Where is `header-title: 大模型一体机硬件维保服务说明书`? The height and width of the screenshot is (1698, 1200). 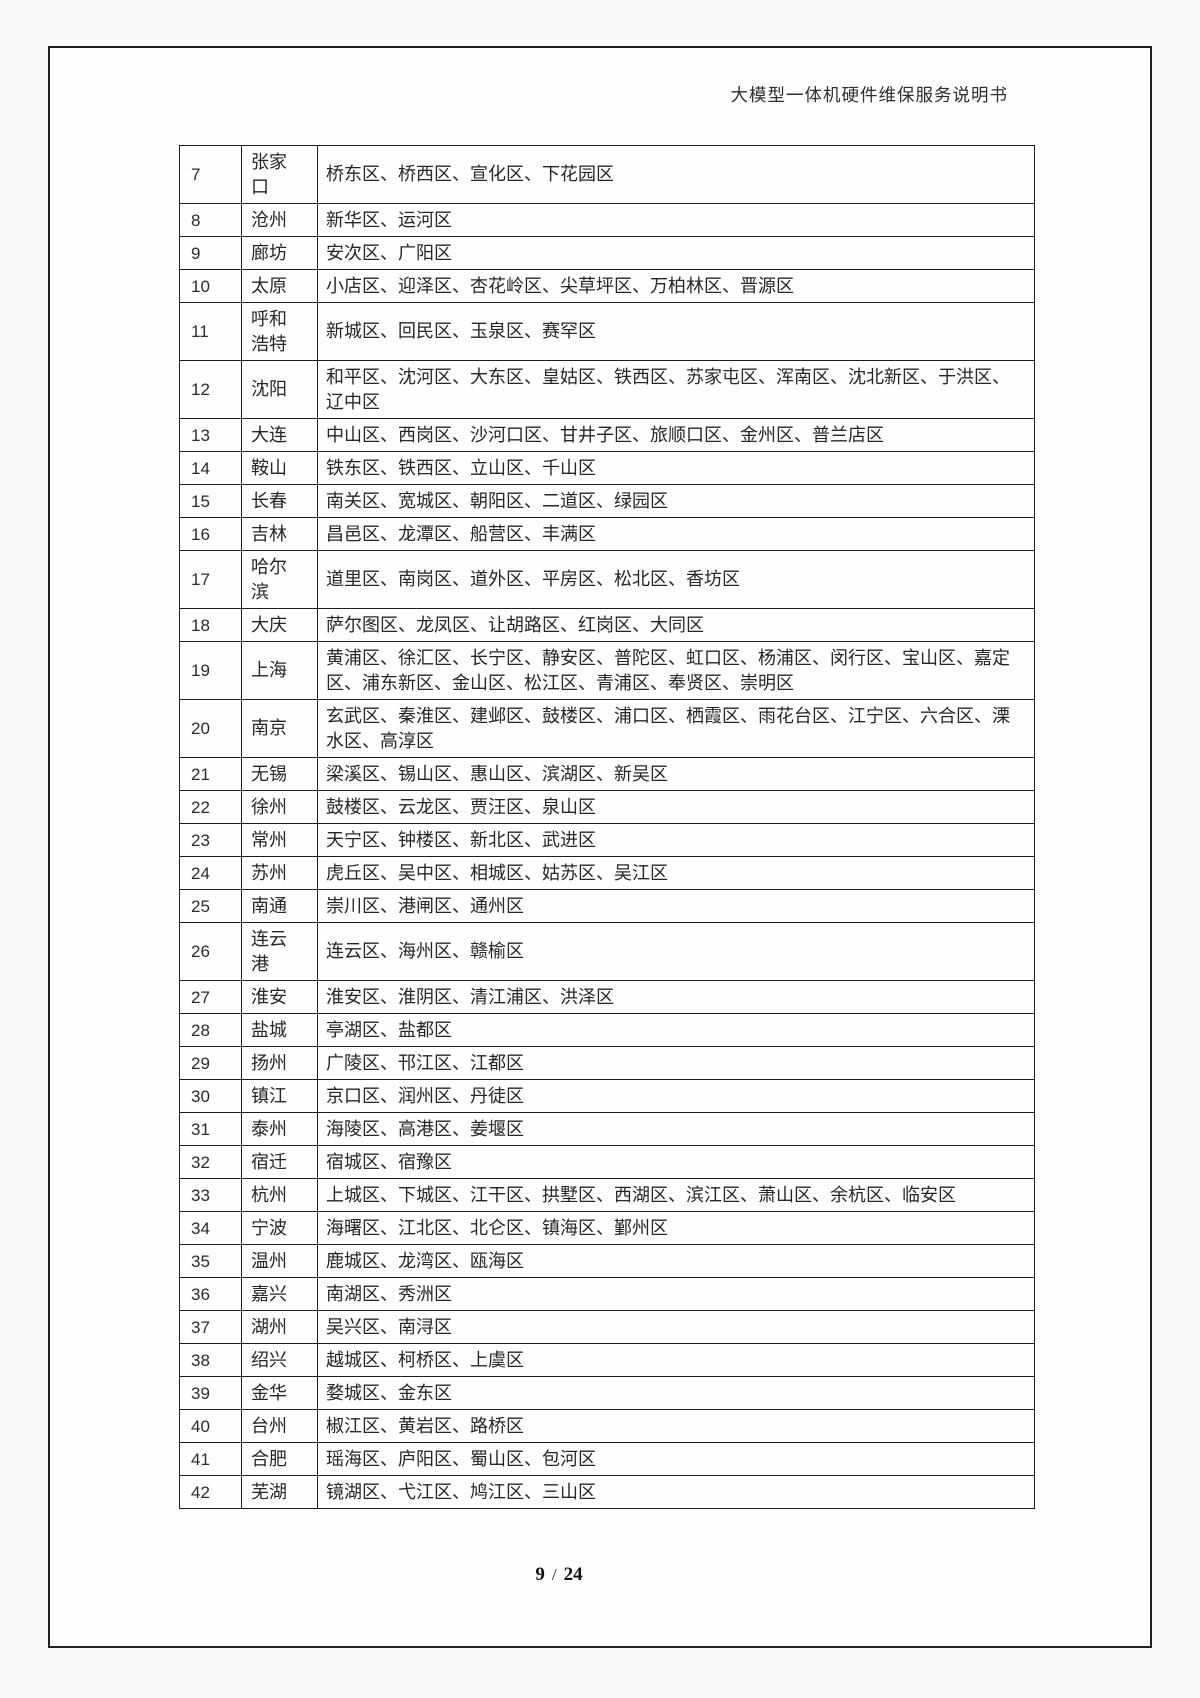 header-title: 大模型一体机硬件维保服务说明书 is located at coordinates (869, 95).